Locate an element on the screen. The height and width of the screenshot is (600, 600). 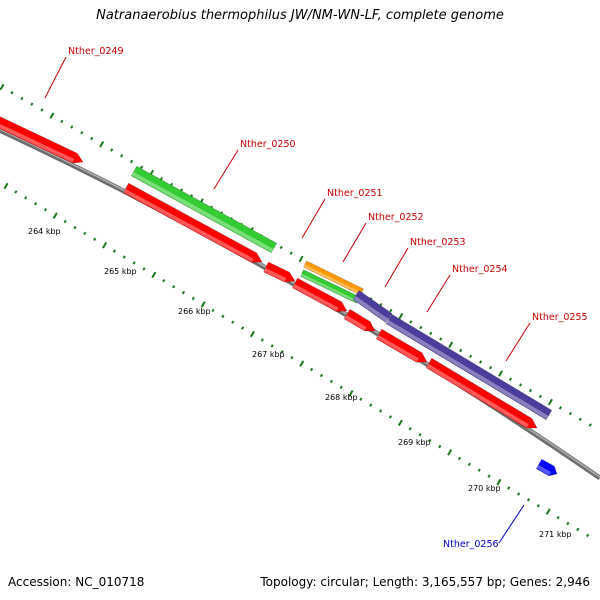
scale-label: 265 kbp is located at coordinates (120, 271).